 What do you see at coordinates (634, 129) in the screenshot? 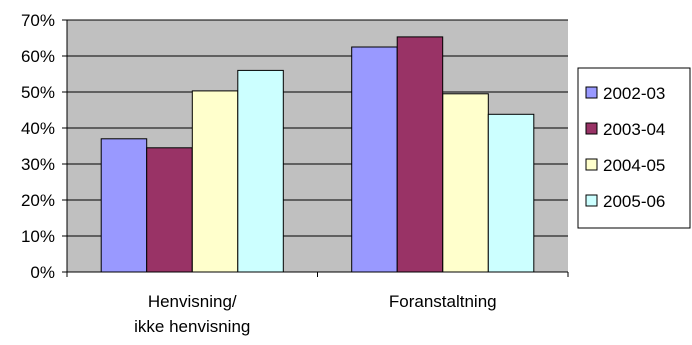
I see `legend-label: 2003-04` at bounding box center [634, 129].